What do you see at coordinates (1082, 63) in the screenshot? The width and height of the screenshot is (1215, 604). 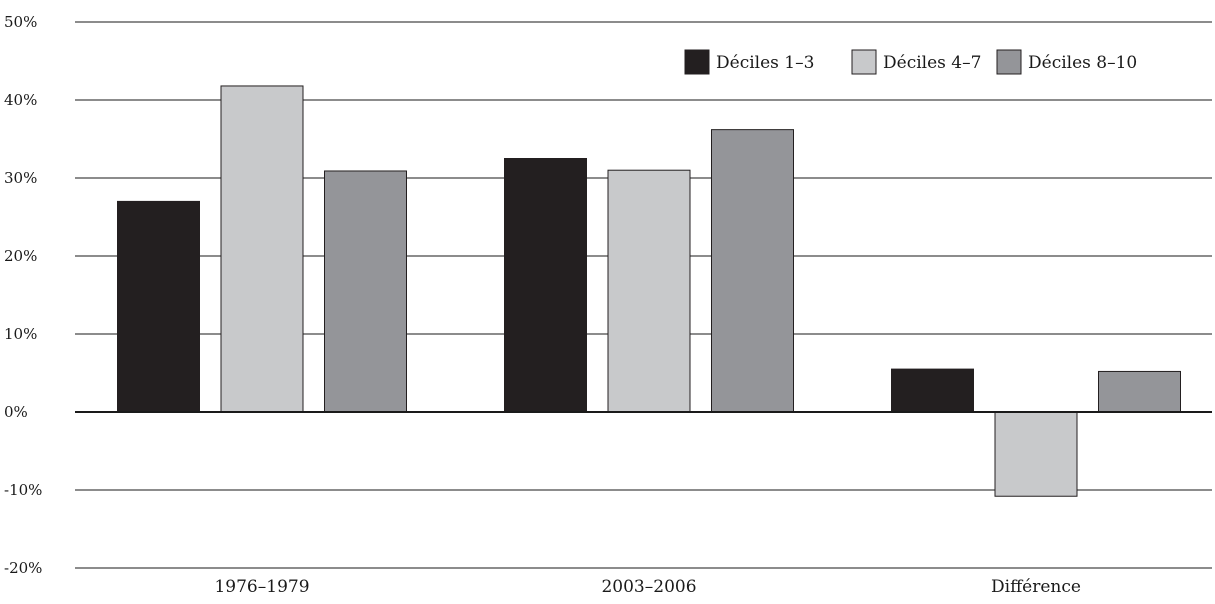 I see `legend-label: Déciles 8–10` at bounding box center [1082, 63].